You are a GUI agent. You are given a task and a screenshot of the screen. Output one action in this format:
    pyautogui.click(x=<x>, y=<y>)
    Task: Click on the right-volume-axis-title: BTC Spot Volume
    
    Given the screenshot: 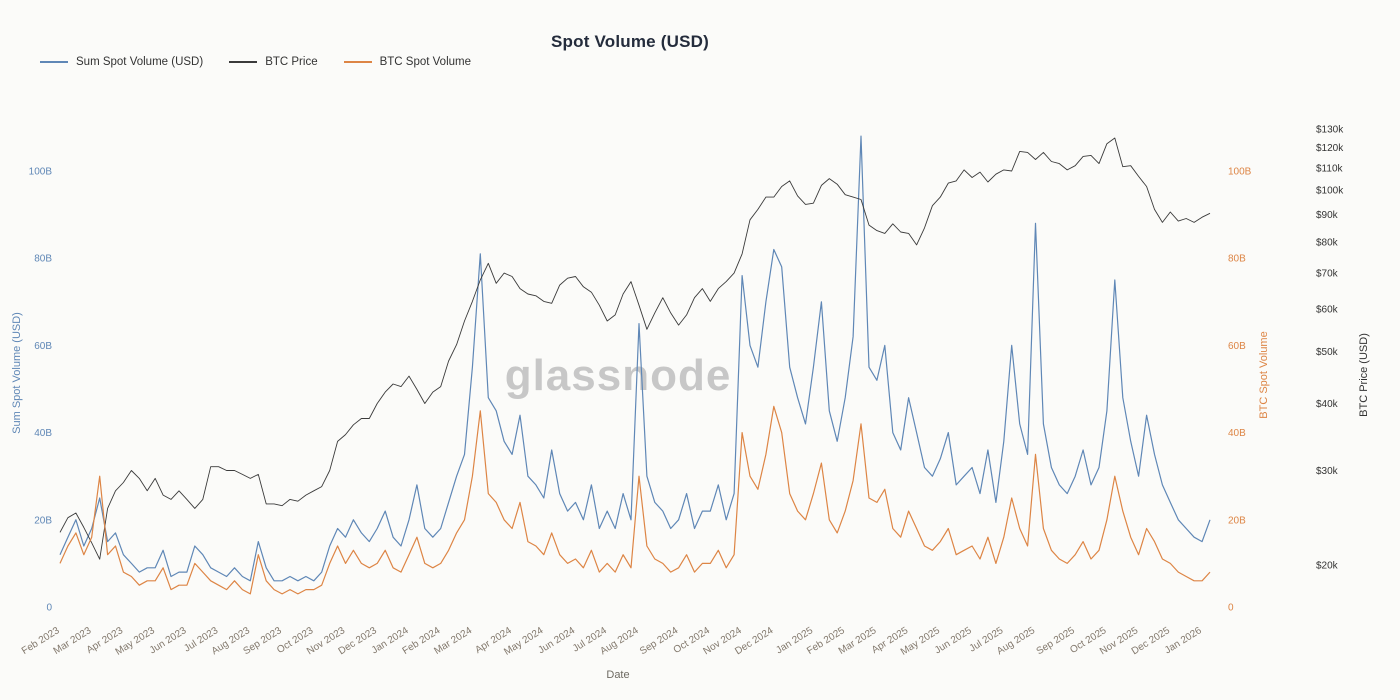 What is the action you would take?
    pyautogui.click(x=1264, y=375)
    